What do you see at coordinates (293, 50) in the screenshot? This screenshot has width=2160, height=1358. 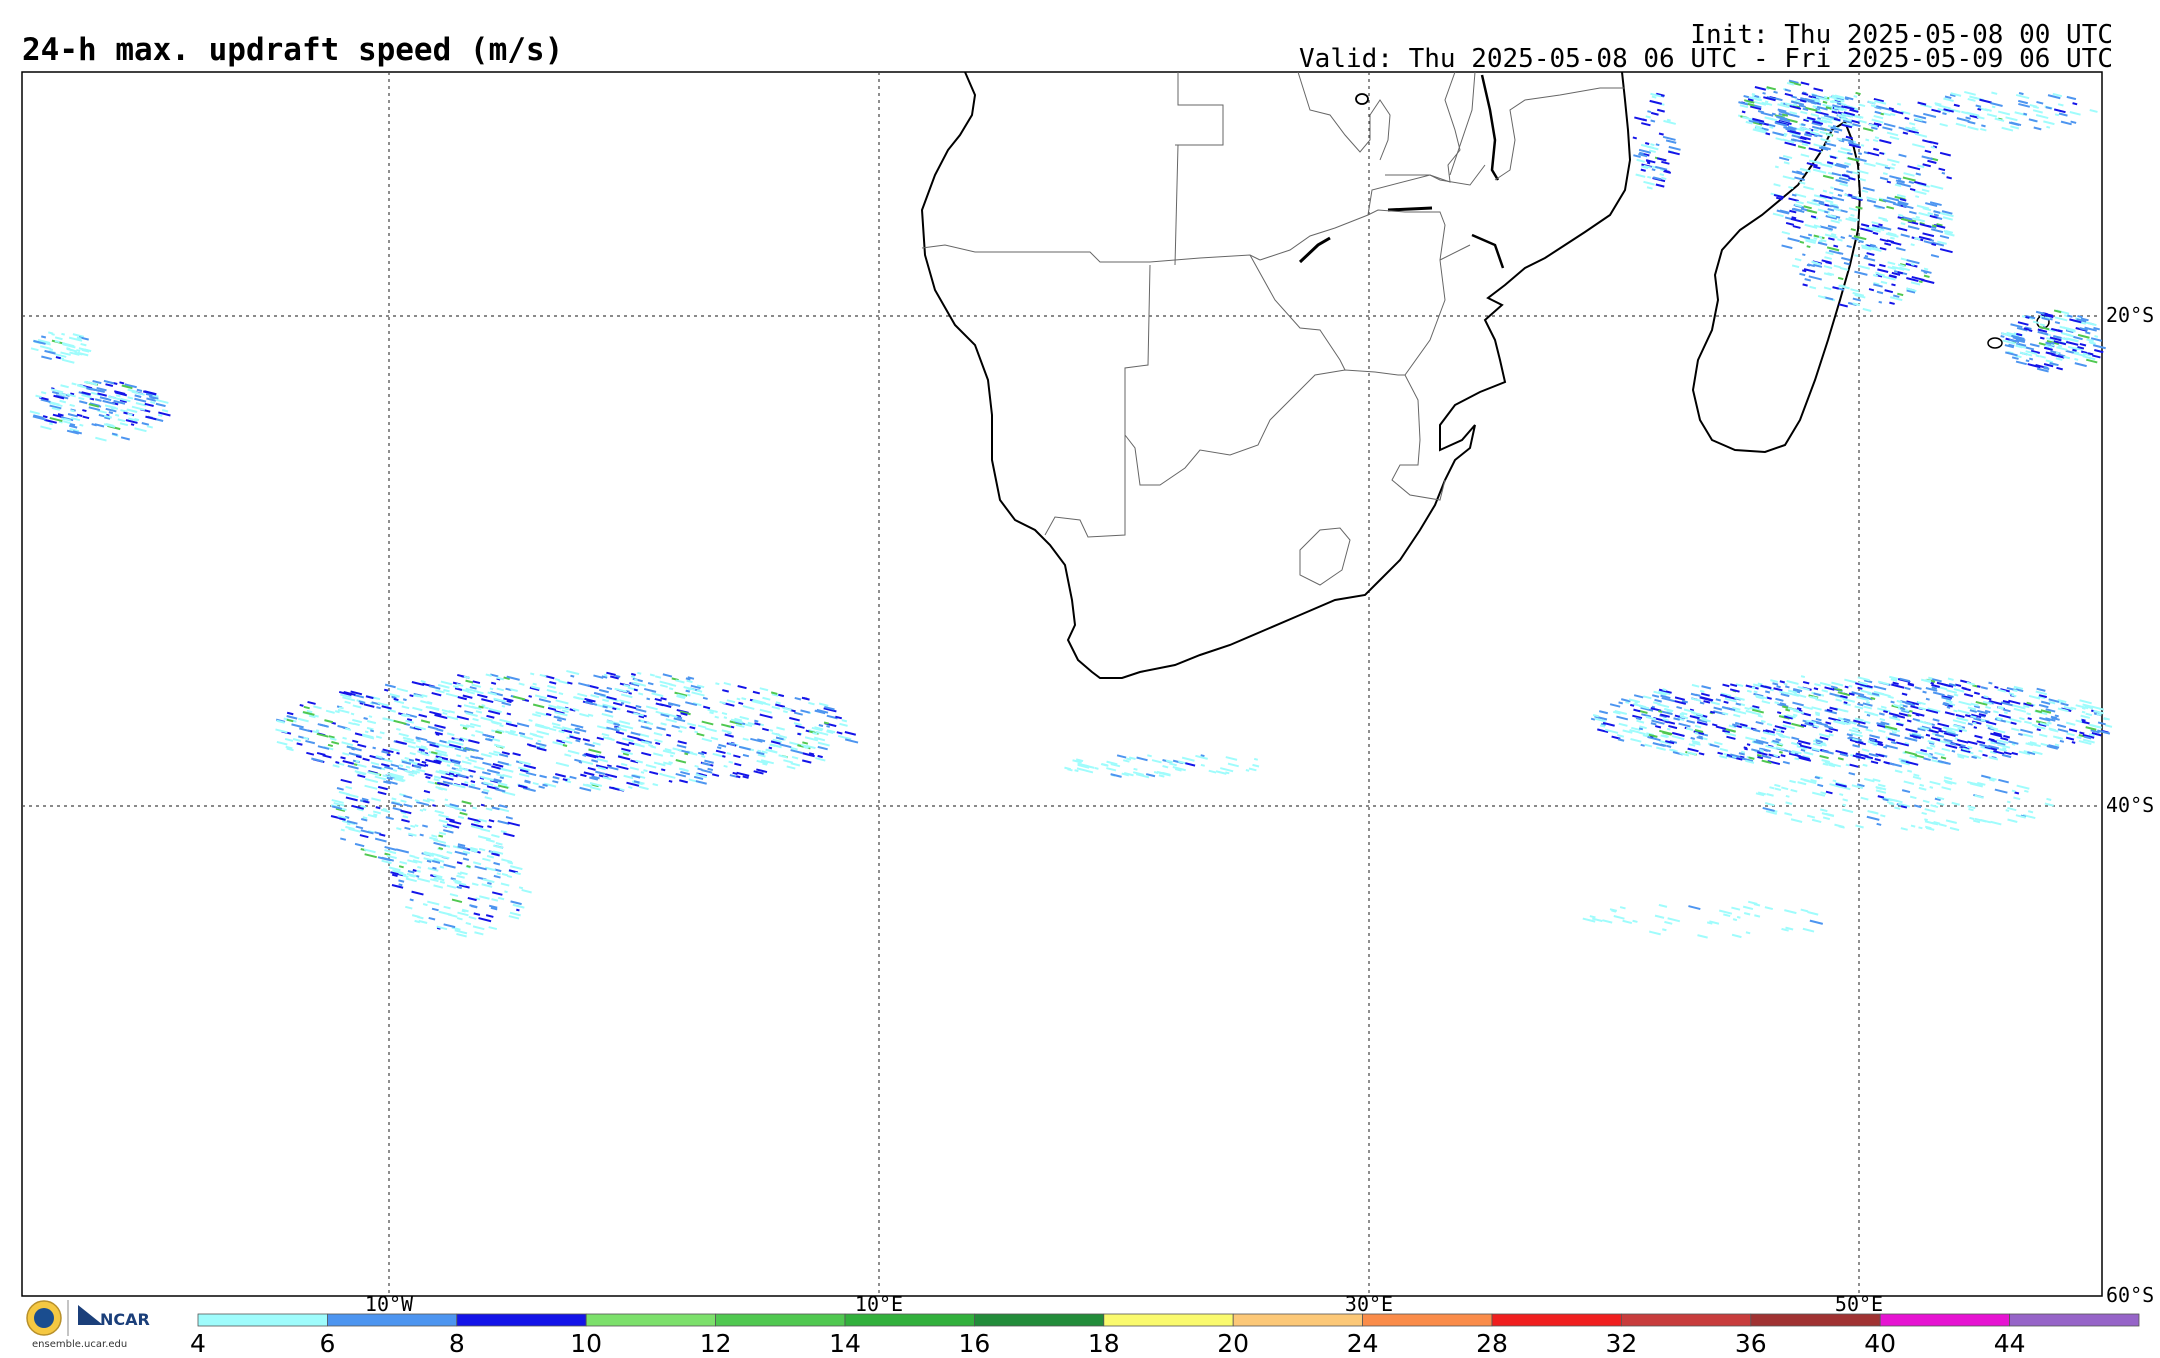 I see `map-title: 24-h max. updraft speed (m/s)` at bounding box center [293, 50].